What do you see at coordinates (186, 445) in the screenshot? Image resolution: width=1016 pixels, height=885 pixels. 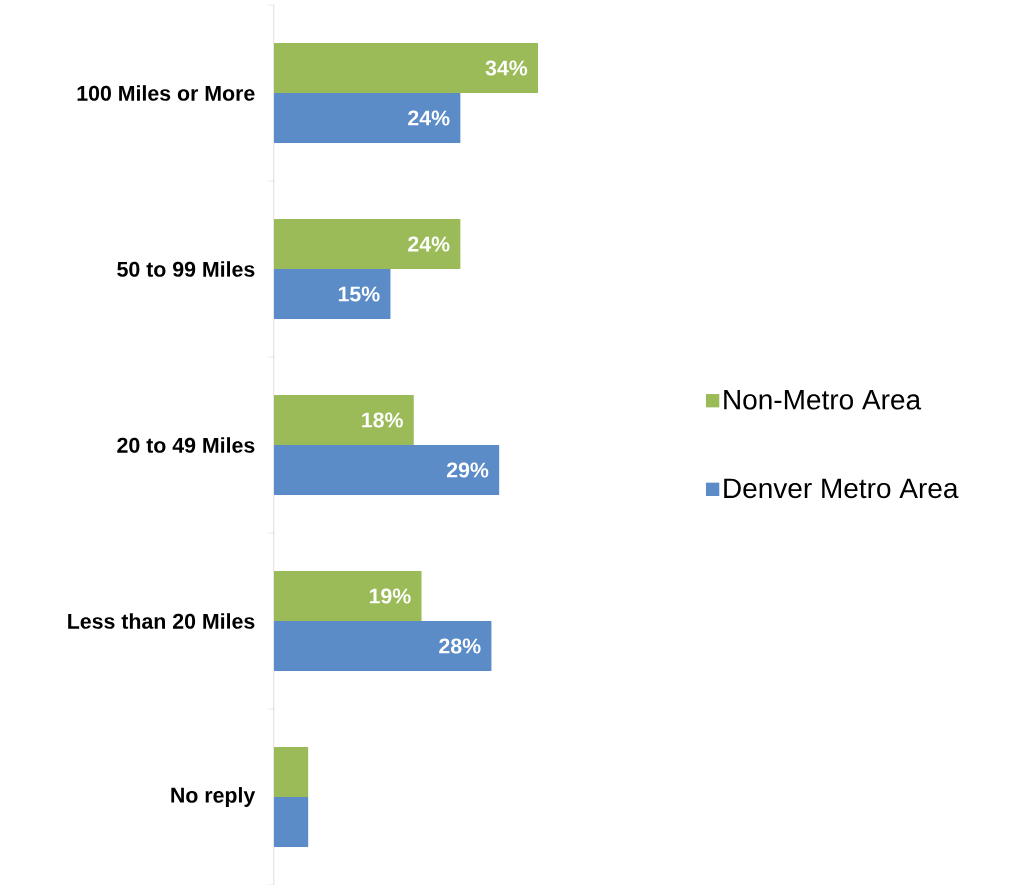 I see `y-tick-label: 20 to 49 Miles` at bounding box center [186, 445].